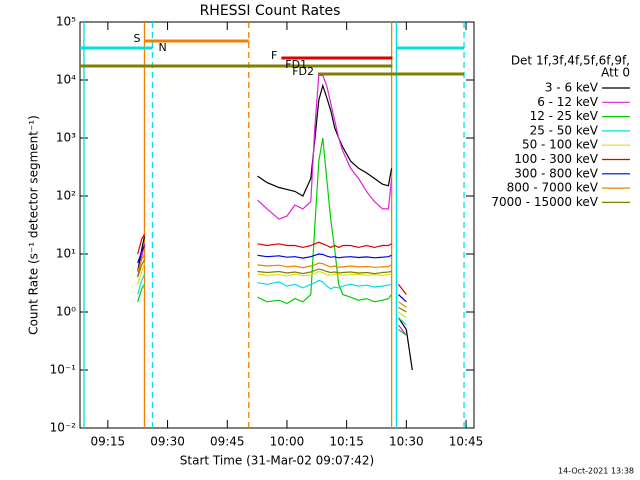 This screenshot has width=640, height=480. What do you see at coordinates (568, 102) in the screenshot?
I see `legend-label: 6 - 12 keV` at bounding box center [568, 102].